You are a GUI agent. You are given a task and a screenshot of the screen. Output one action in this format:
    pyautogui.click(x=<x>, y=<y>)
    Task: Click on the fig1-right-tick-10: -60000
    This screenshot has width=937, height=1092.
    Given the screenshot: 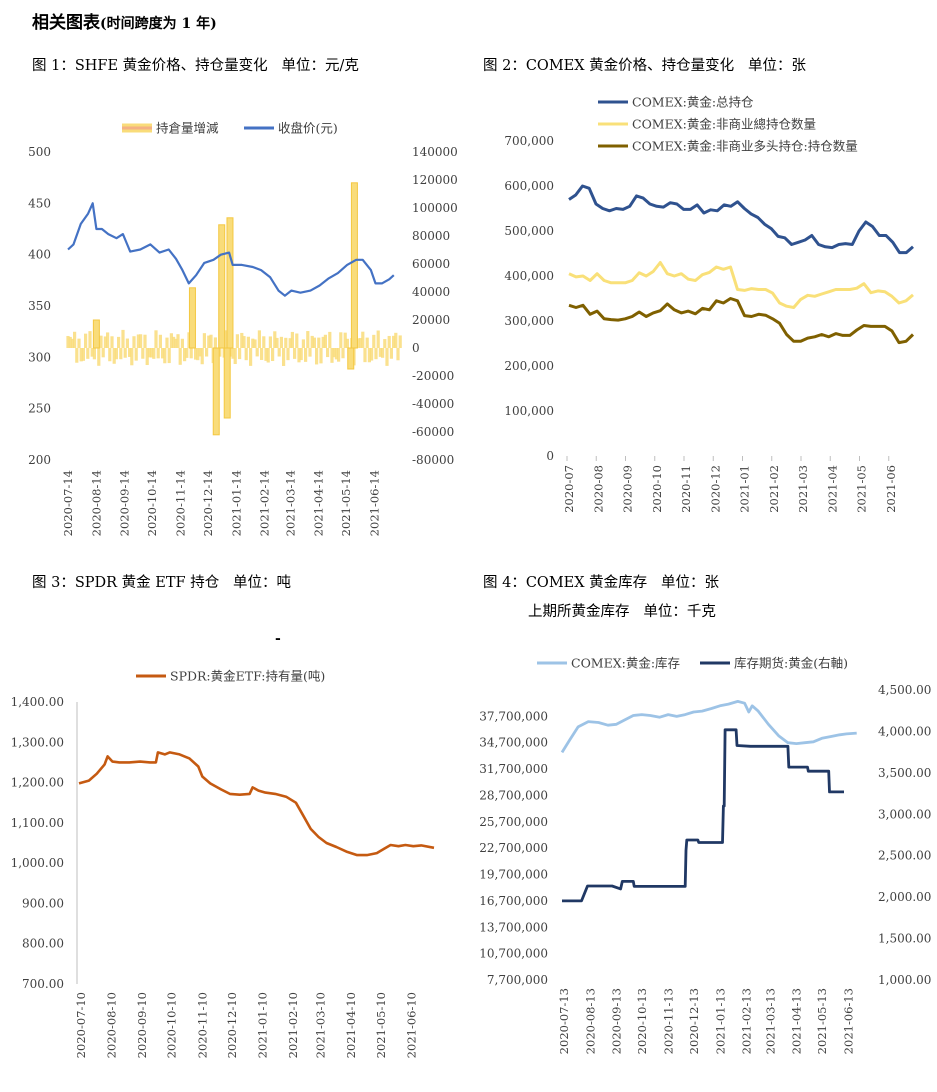 What is the action you would take?
    pyautogui.click(x=433, y=432)
    